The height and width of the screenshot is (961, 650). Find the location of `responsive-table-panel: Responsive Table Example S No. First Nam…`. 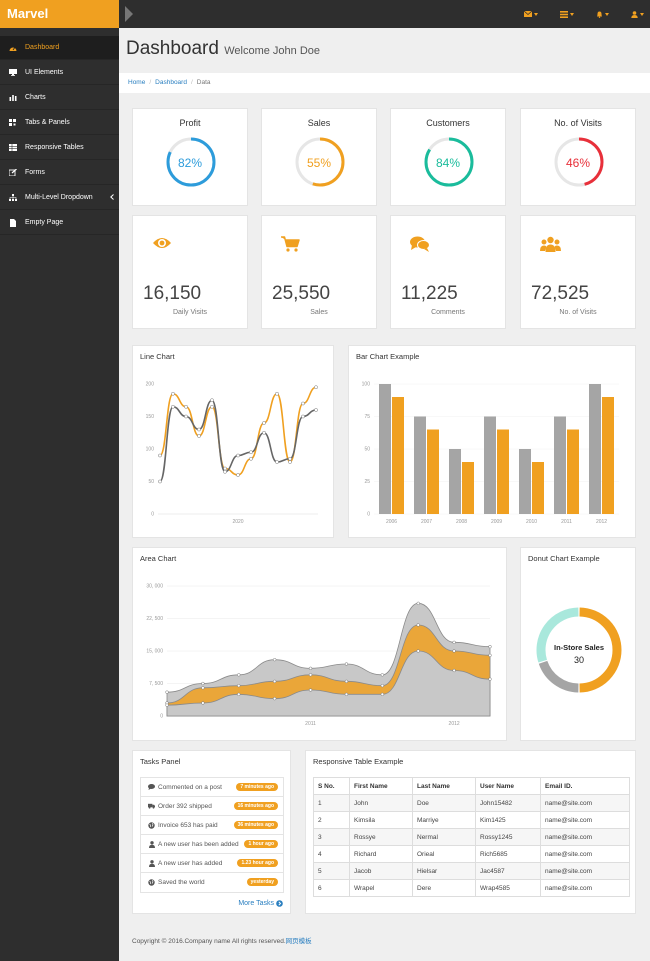

responsive-table-panel: Responsive Table Example S No. First Nam… is located at coordinates (470, 832).